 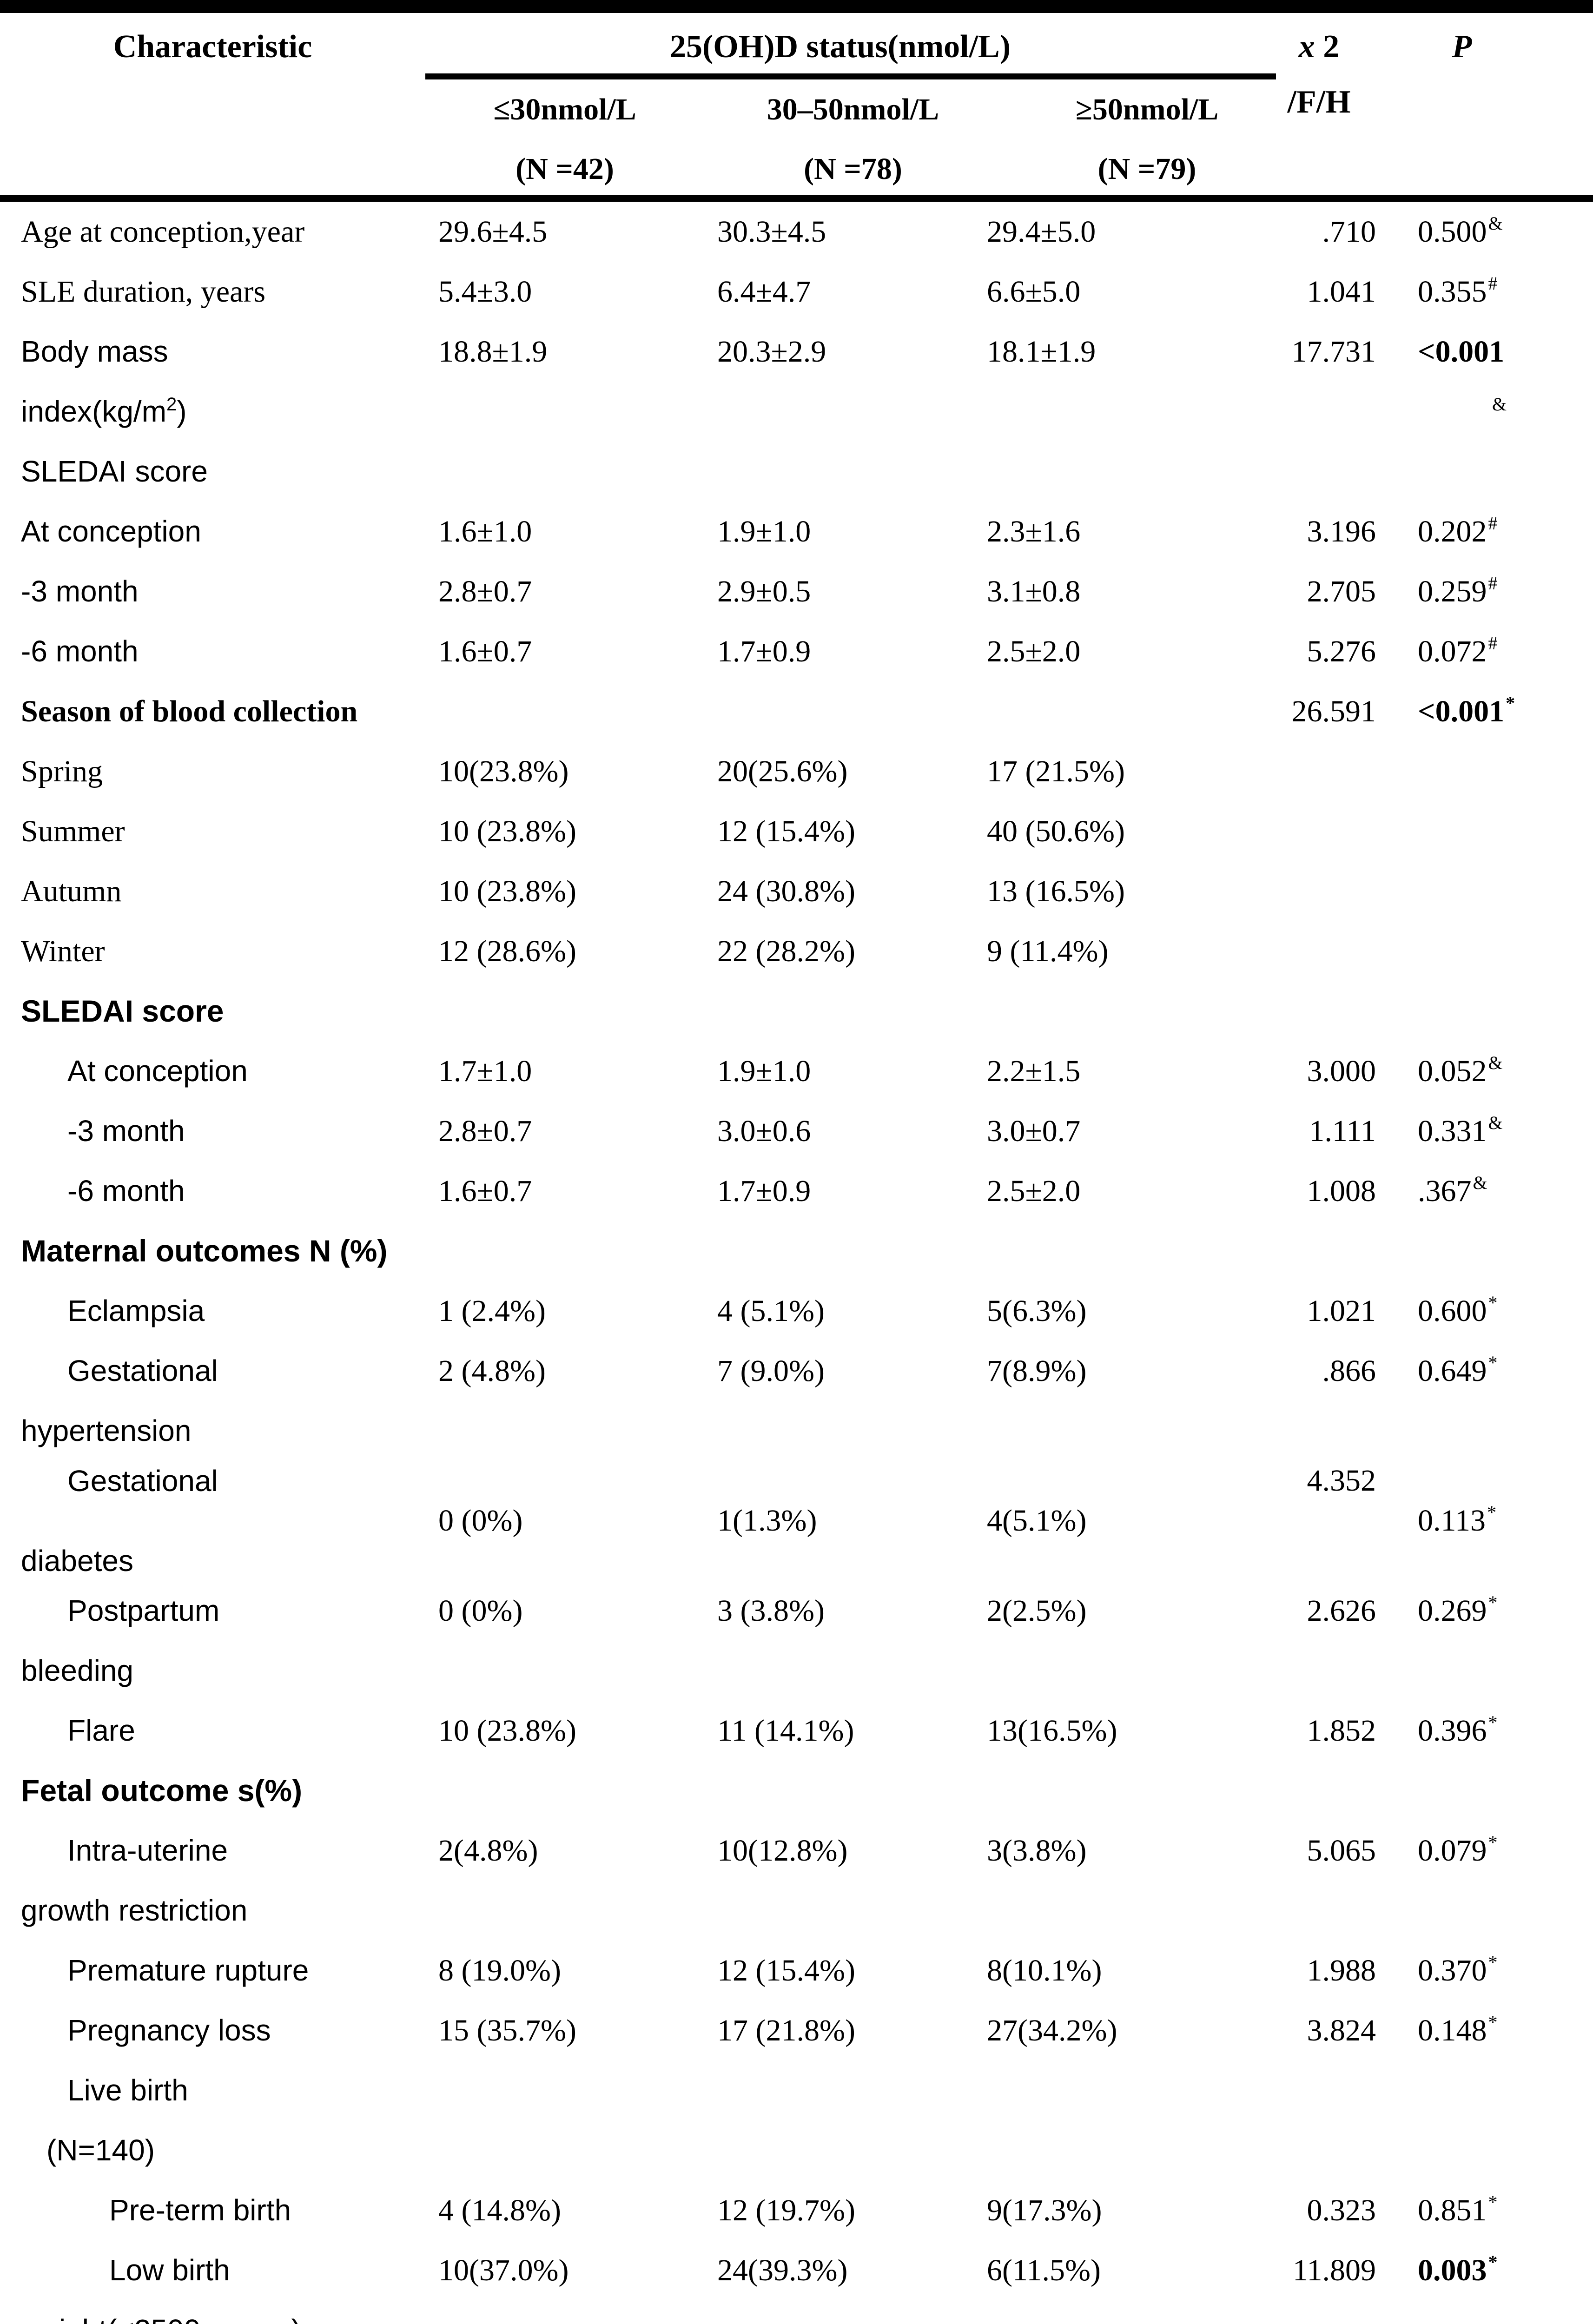 What do you see at coordinates (1341, 2210) in the screenshot?
I see `cell-chi-value: 0.323` at bounding box center [1341, 2210].